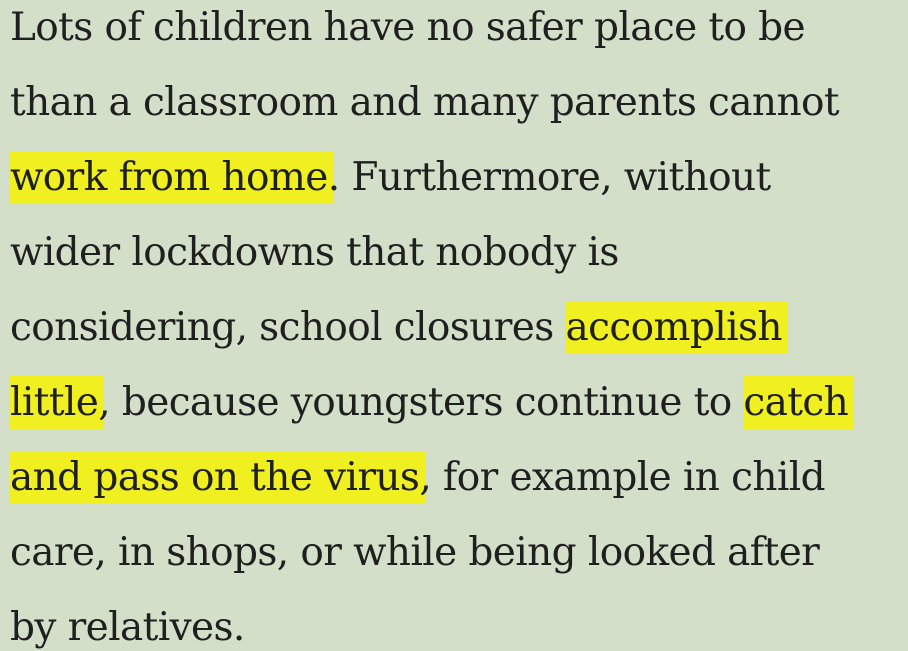  I want to click on highlighted-text: accomplish, so click(676, 327).